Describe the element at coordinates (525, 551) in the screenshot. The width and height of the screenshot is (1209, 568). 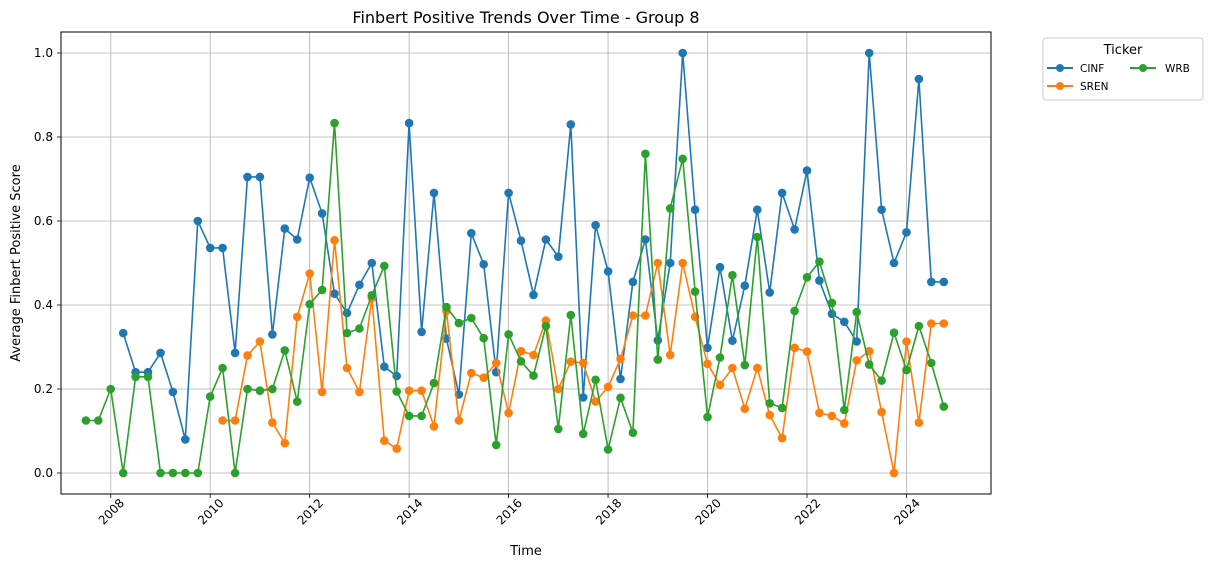
I see `x-axis-label: Time` at that location.